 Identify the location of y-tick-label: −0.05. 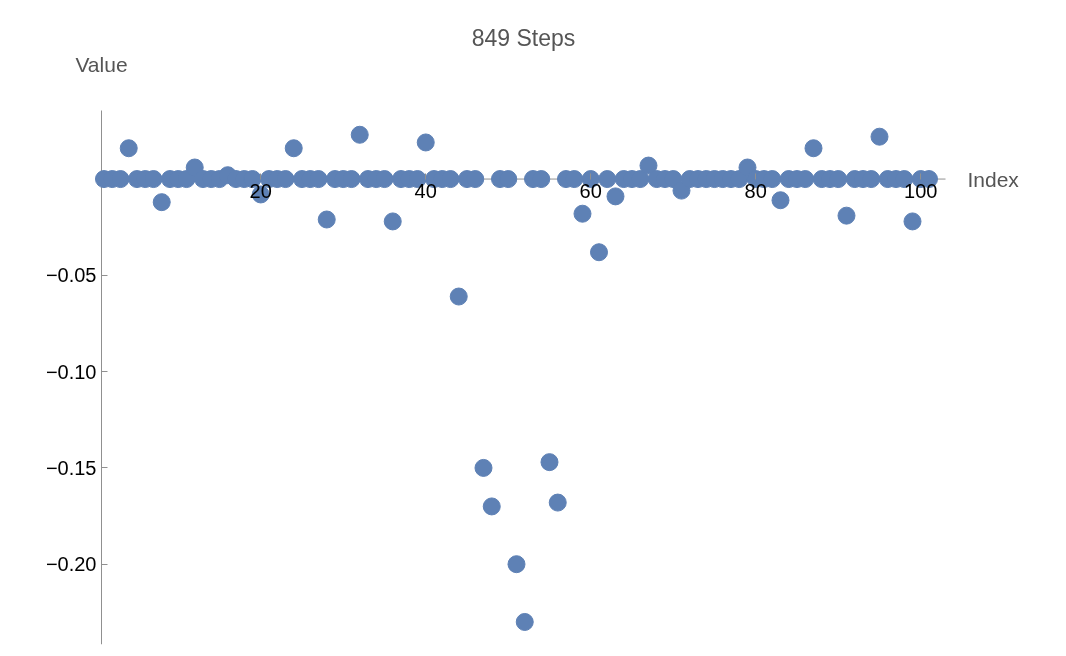
(71, 275).